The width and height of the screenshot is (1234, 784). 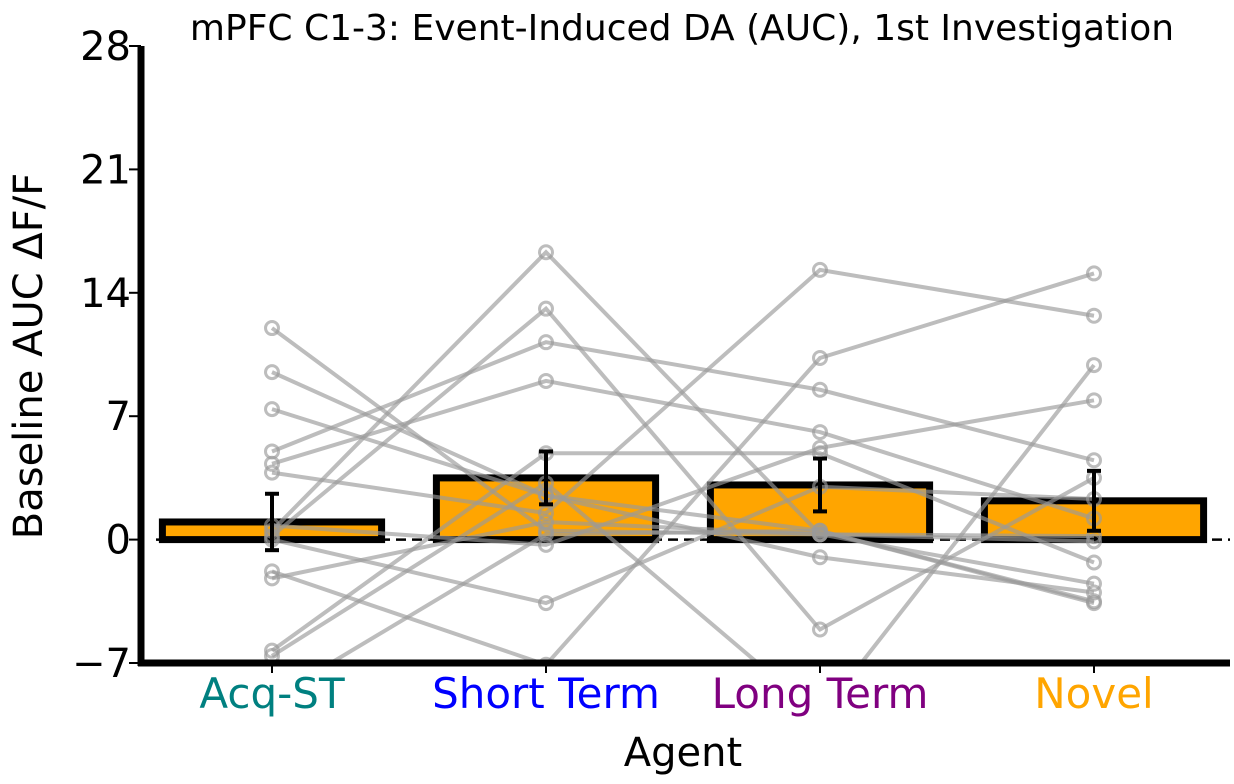 I want to click on y-tick-label-5: 28, so click(x=105, y=47).